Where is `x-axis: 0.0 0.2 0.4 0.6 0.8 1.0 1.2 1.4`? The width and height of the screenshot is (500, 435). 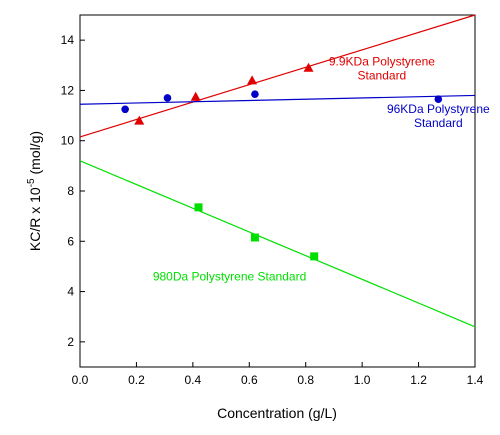
x-axis: 0.0 0.2 0.4 0.6 0.8 1.0 1.2 1.4 is located at coordinates (278, 374).